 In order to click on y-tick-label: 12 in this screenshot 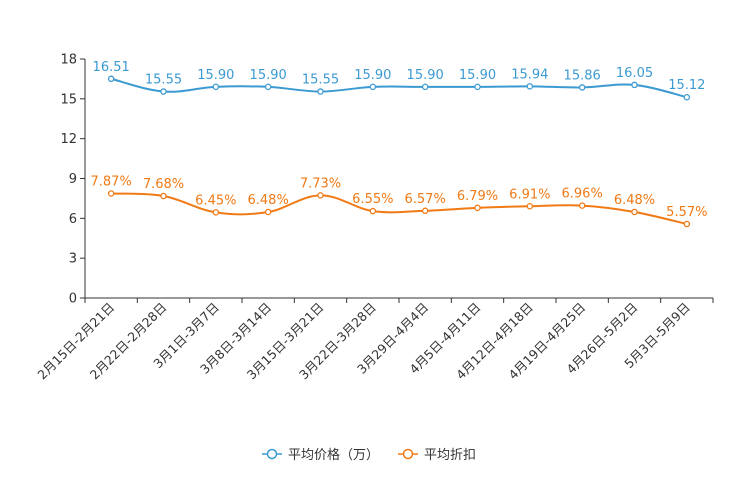, I will do `click(68, 139)`.